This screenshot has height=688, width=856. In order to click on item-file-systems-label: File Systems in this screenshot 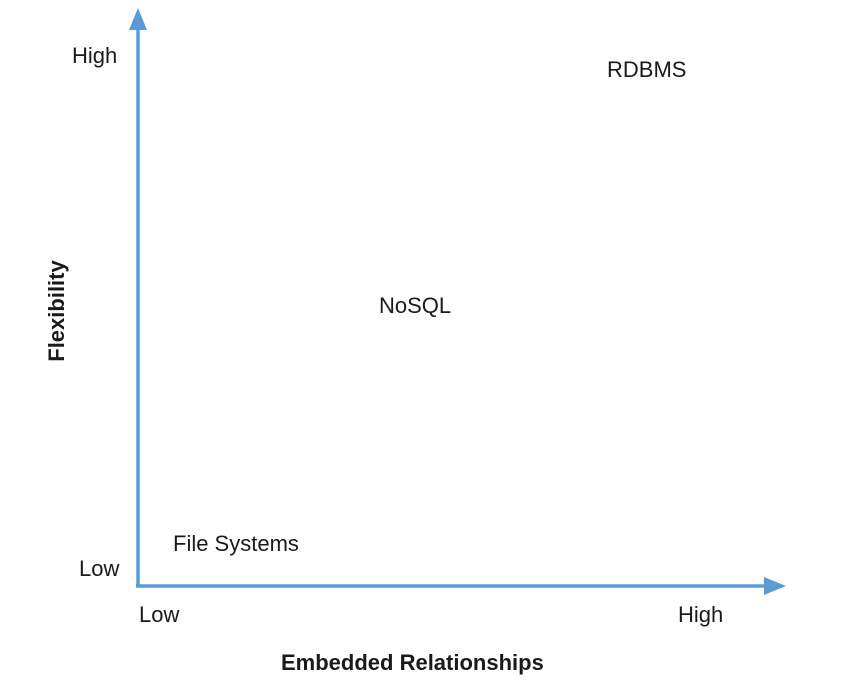, I will do `click(236, 543)`.